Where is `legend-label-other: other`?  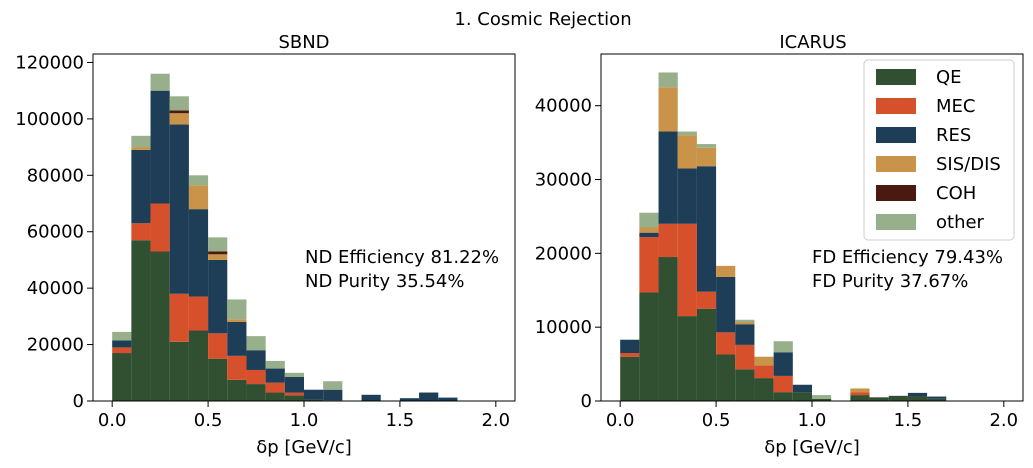 legend-label-other: other is located at coordinates (960, 222).